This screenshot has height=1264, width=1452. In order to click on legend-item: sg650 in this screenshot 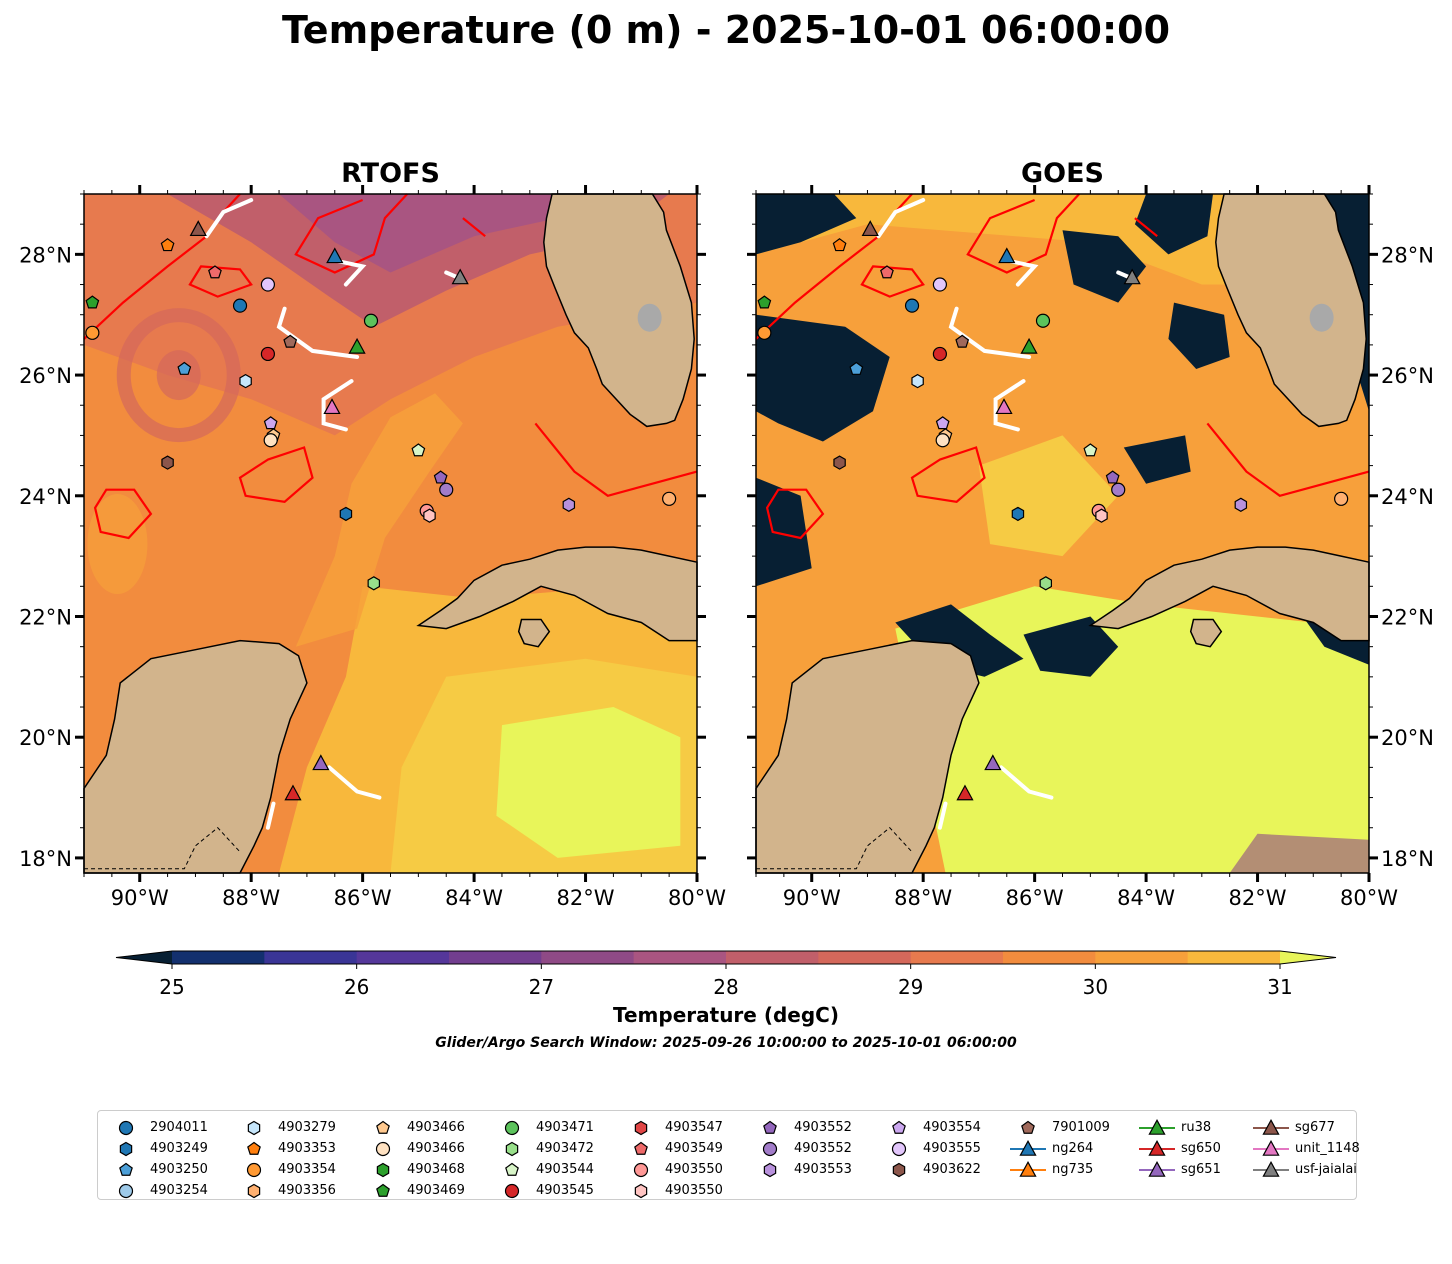, I will do `click(1179, 1148)`.